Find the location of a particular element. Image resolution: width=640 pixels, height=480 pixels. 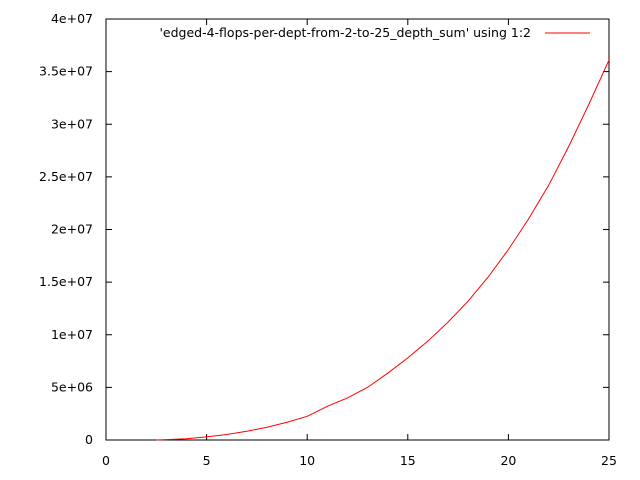

y-tick-label: 5e+06 is located at coordinates (72, 386).